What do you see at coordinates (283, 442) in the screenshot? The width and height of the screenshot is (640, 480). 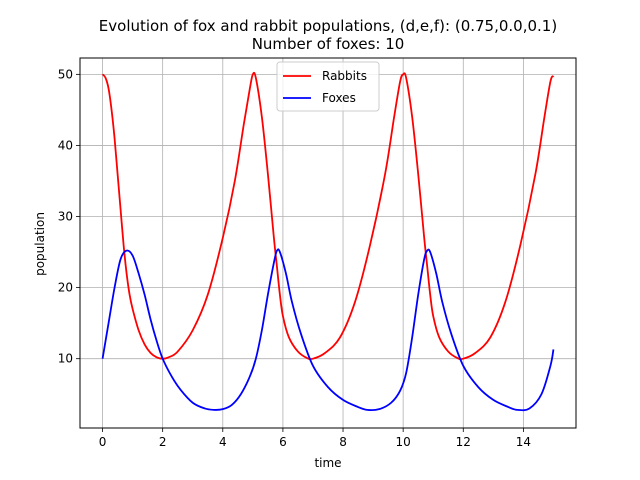 I see `x-tick-label: 6` at bounding box center [283, 442].